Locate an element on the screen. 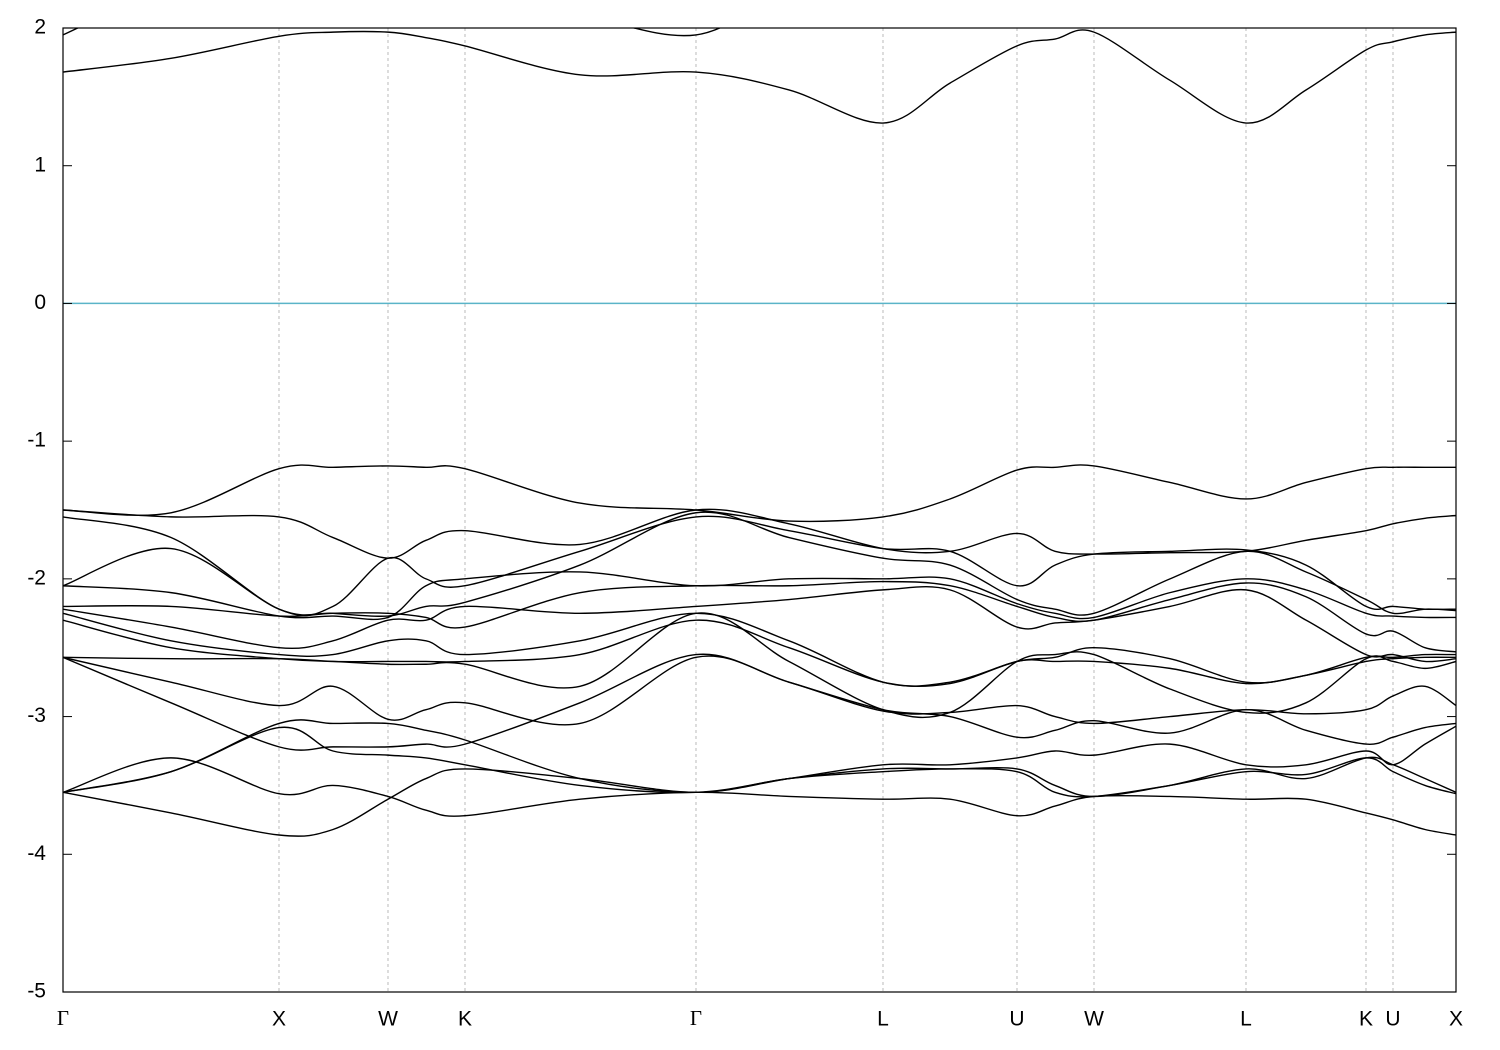 The image size is (1500, 1050). y-tick-label: -1 is located at coordinates (36, 440).